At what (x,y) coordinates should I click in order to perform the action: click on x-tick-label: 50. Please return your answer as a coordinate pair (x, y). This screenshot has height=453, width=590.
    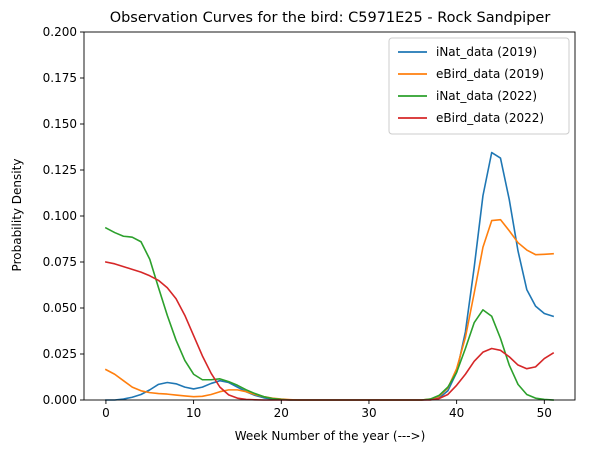
    Looking at the image, I should click on (544, 413).